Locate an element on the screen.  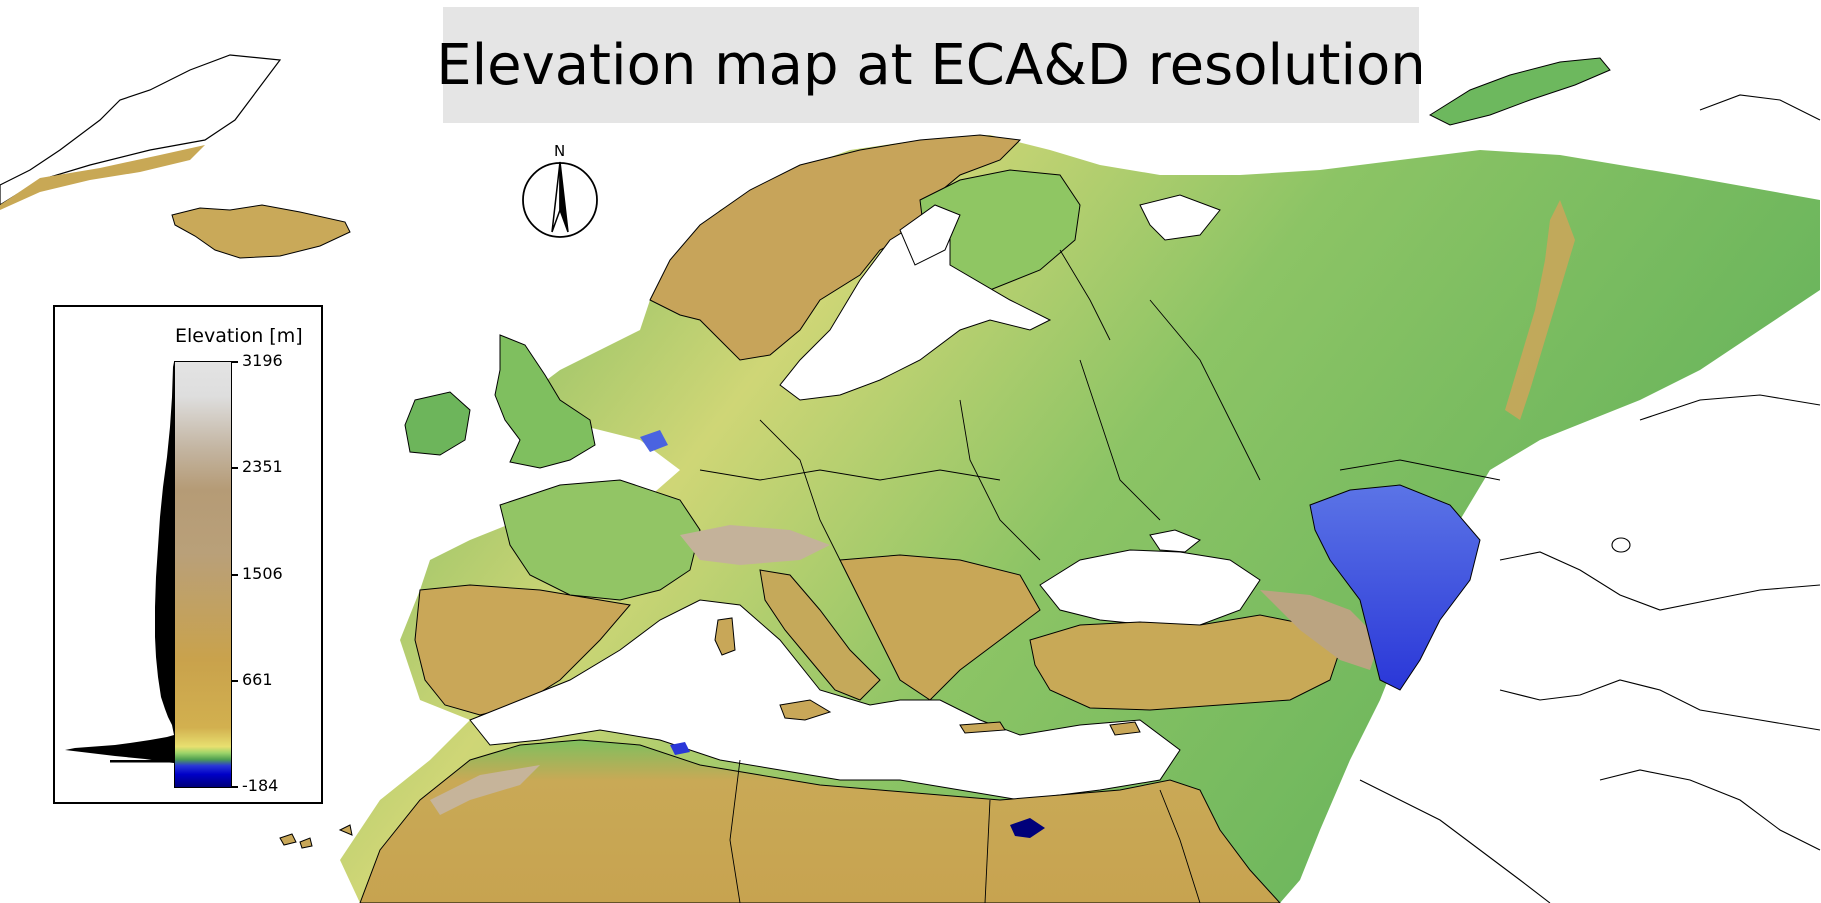
iberia is located at coordinates (522, 650).